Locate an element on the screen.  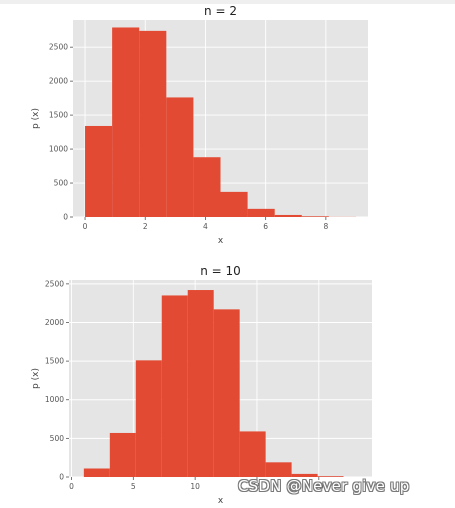
x-tick-label: 5 is located at coordinates (133, 486).